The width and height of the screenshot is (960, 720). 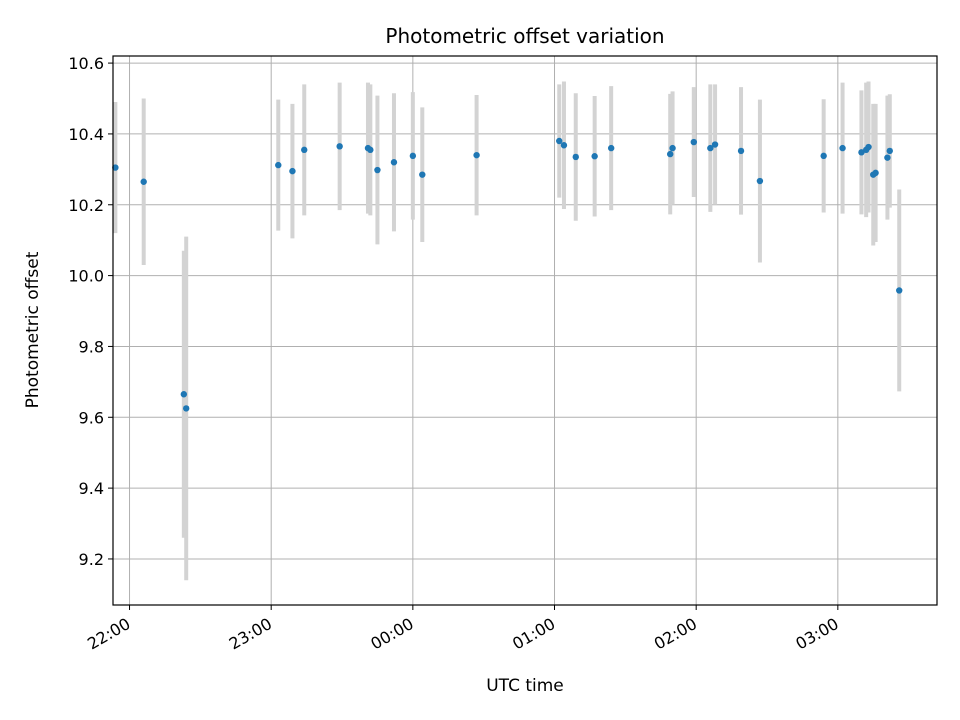 What do you see at coordinates (463, 629) in the screenshot?
I see `x-axis-ticks: 22:00 23:00 00:00 01:00 02:00 03:00` at bounding box center [463, 629].